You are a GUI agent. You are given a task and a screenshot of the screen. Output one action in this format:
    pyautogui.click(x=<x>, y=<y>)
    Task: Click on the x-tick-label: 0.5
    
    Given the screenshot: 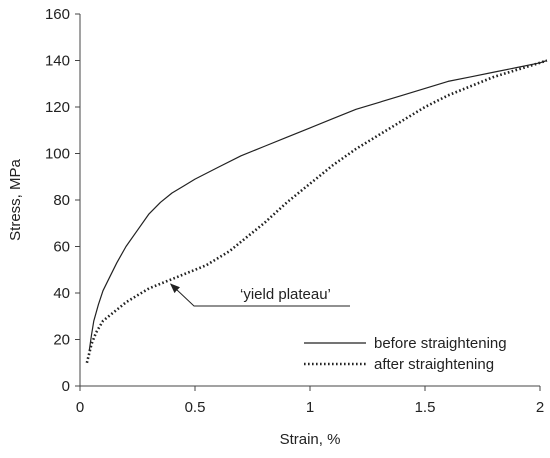 What is the action you would take?
    pyautogui.click(x=195, y=407)
    